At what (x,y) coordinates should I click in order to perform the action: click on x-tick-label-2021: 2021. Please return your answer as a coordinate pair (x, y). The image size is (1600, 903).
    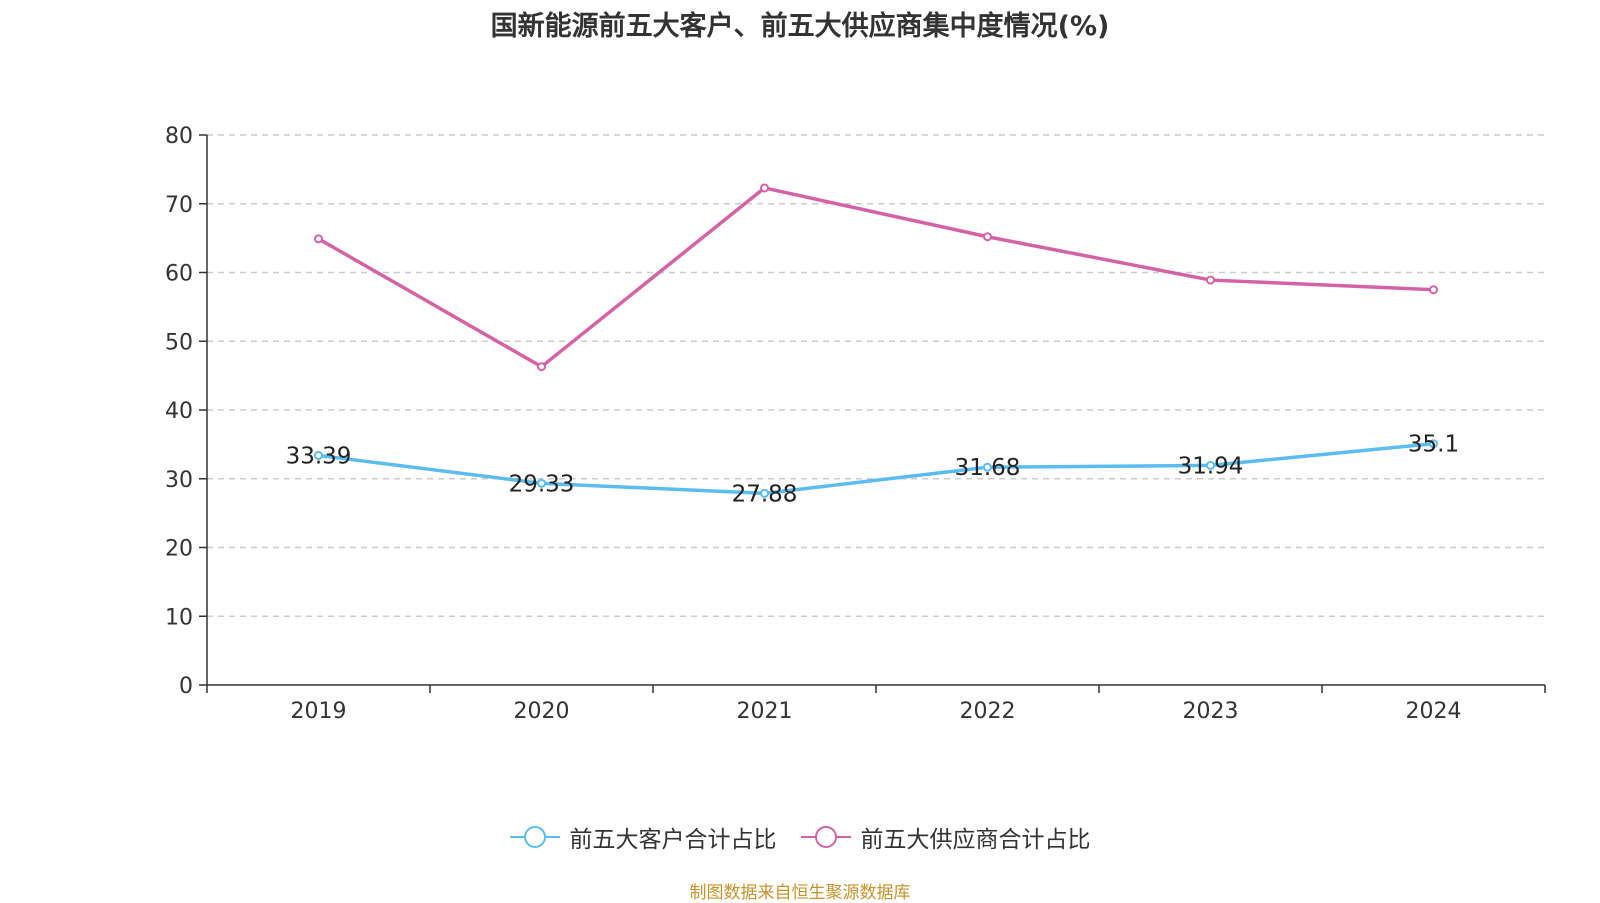
    Looking at the image, I should click on (765, 711).